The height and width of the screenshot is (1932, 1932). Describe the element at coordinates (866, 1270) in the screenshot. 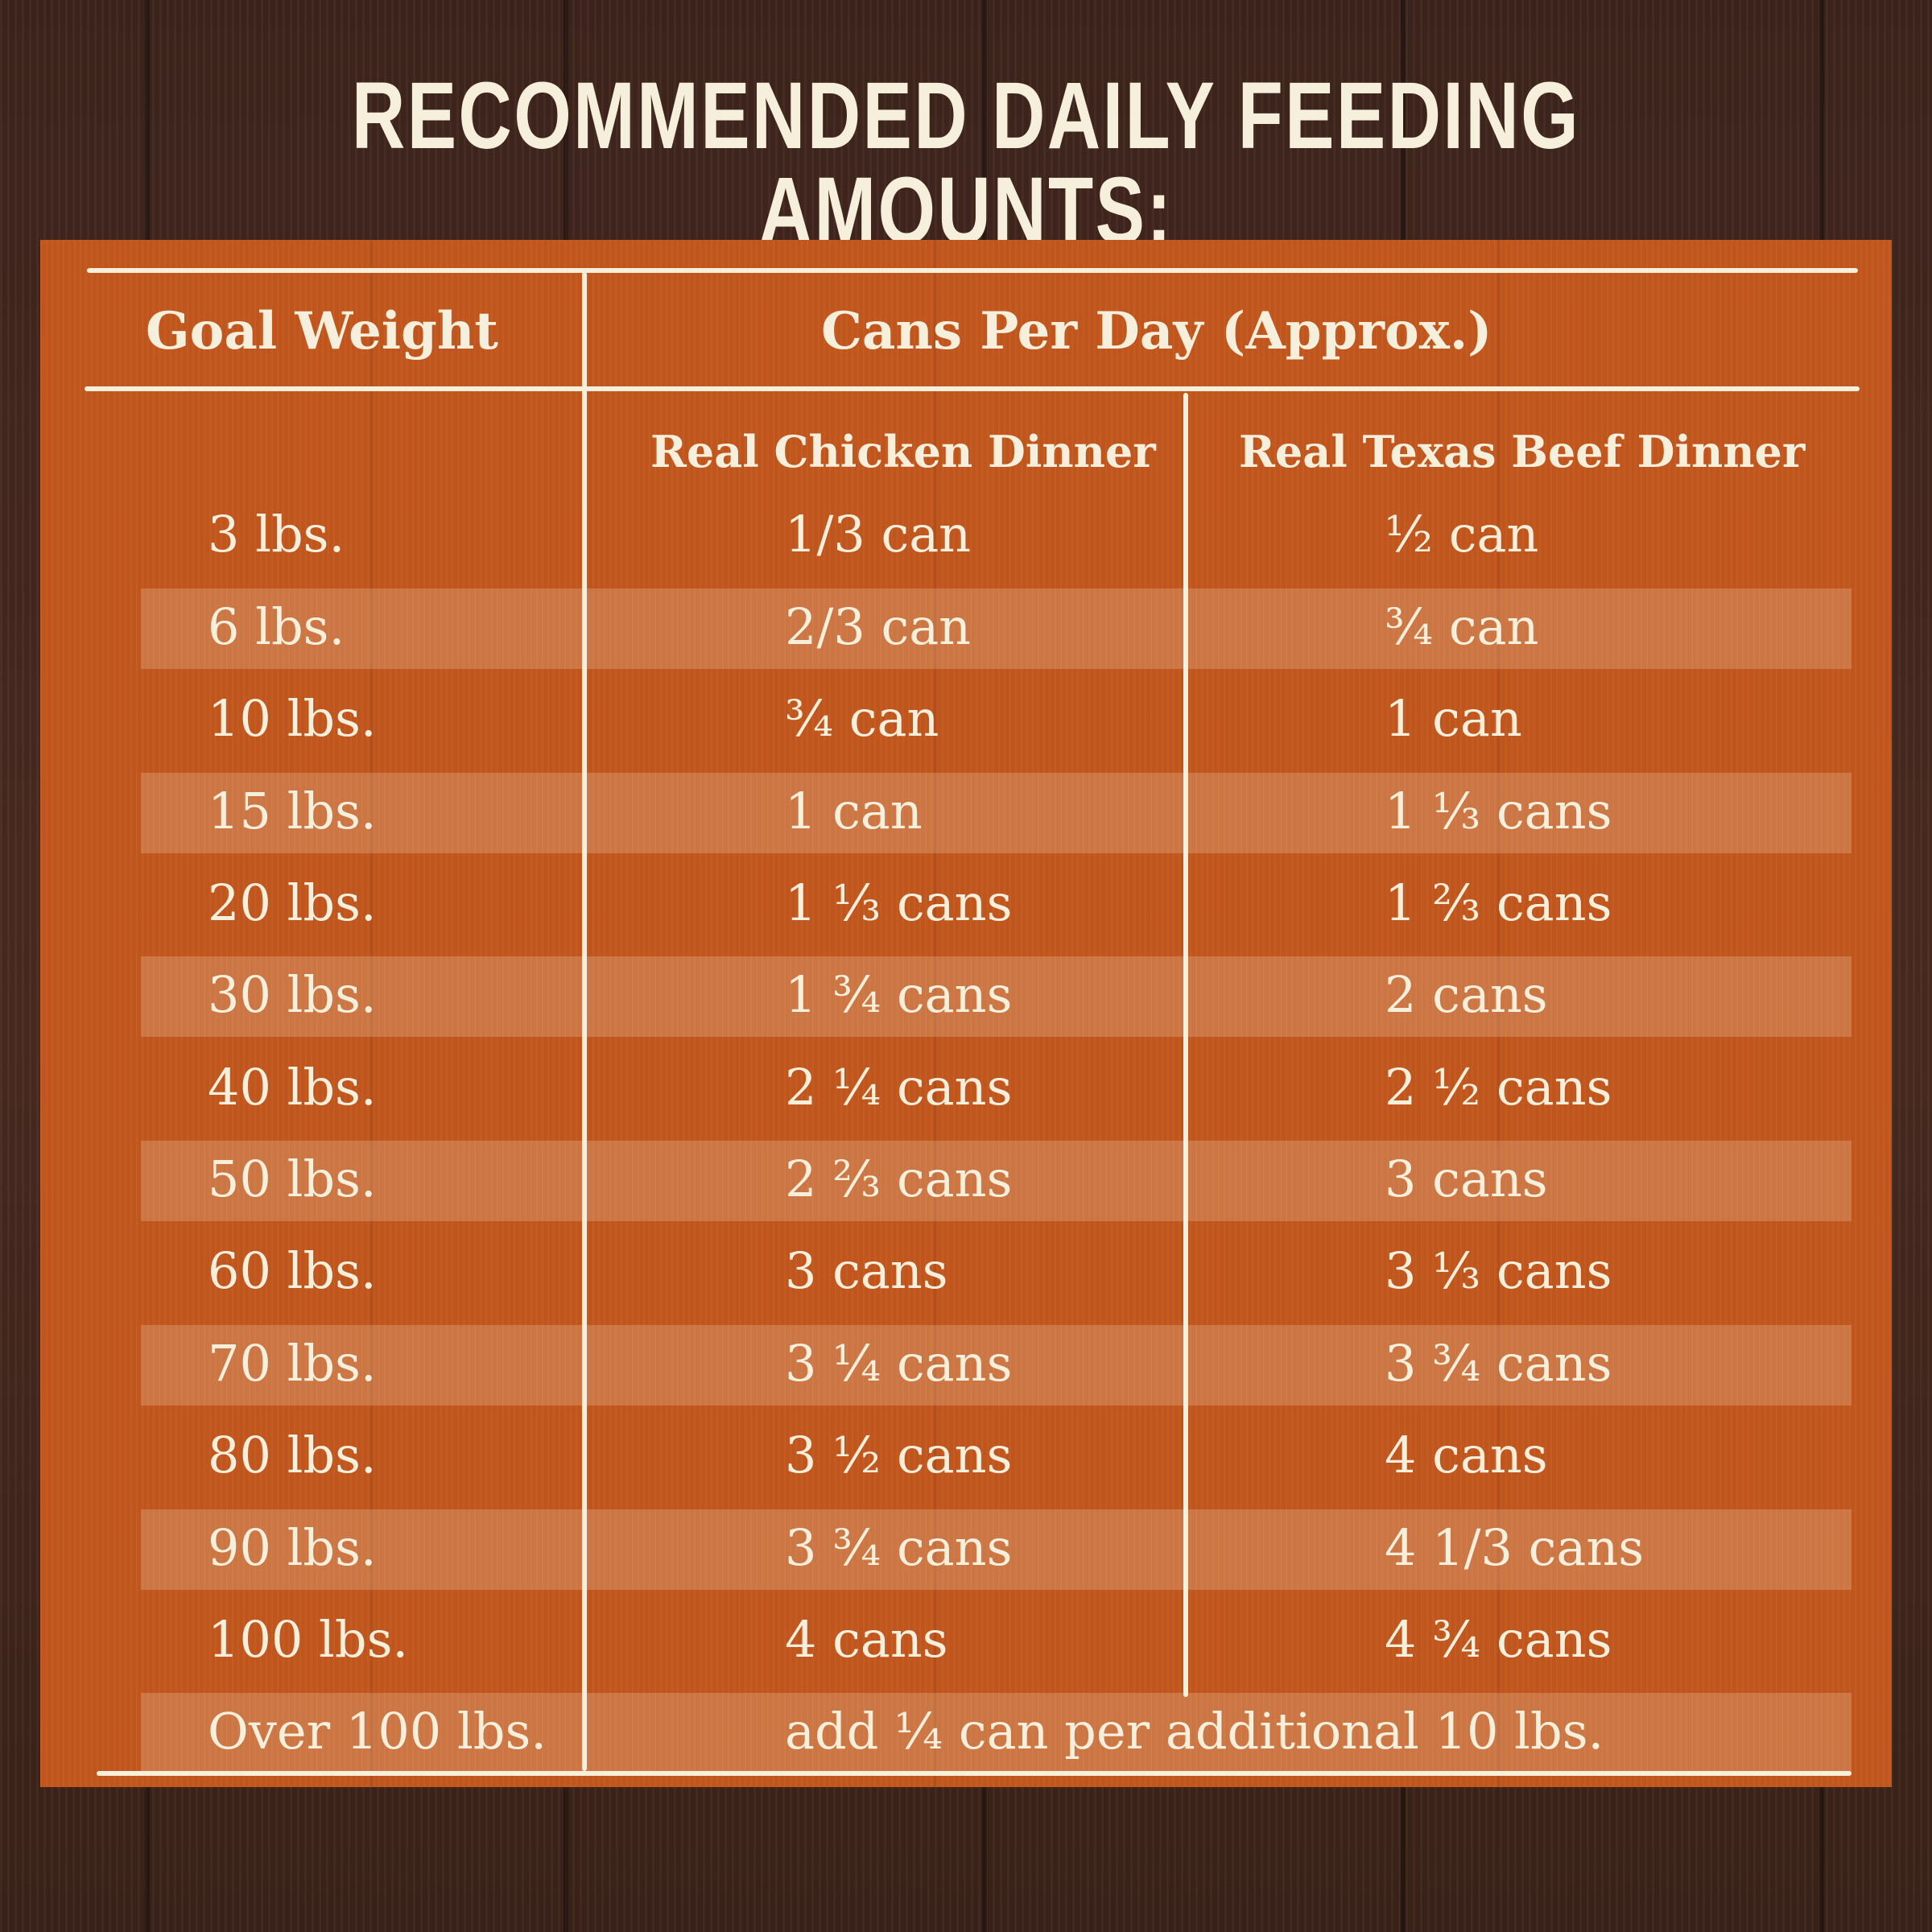

I see `chicken-cell: 3 cans` at that location.